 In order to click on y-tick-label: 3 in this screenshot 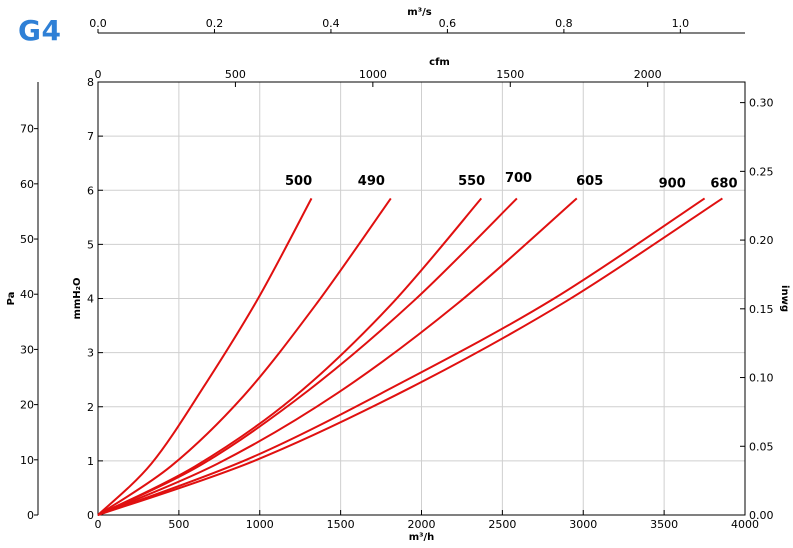, I will do `click(90, 353)`.